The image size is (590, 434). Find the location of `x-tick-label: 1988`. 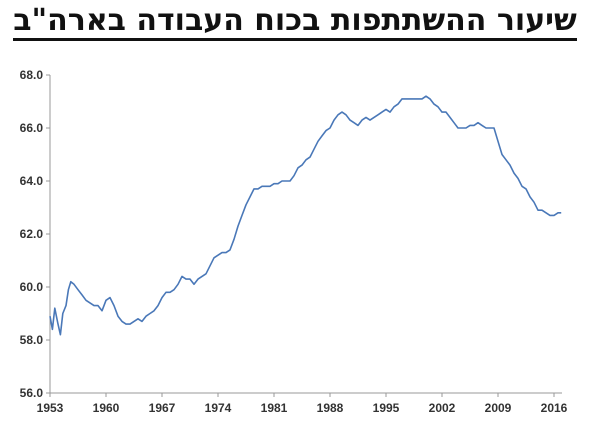

x-tick-label: 1988 is located at coordinates (330, 408).